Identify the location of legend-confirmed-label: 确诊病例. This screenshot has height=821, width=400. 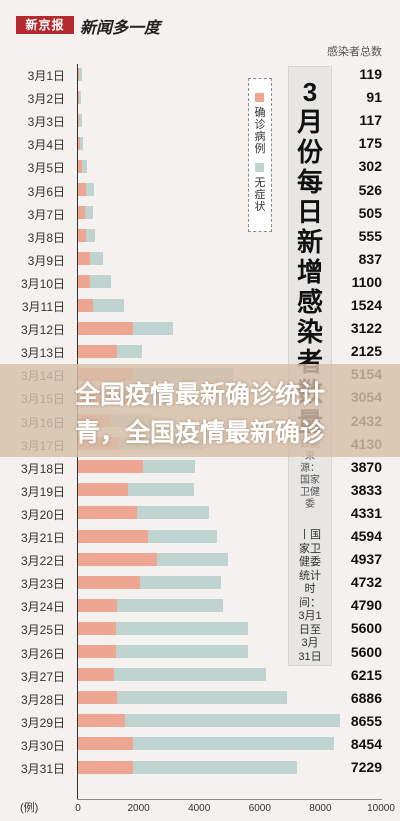
(260, 131).